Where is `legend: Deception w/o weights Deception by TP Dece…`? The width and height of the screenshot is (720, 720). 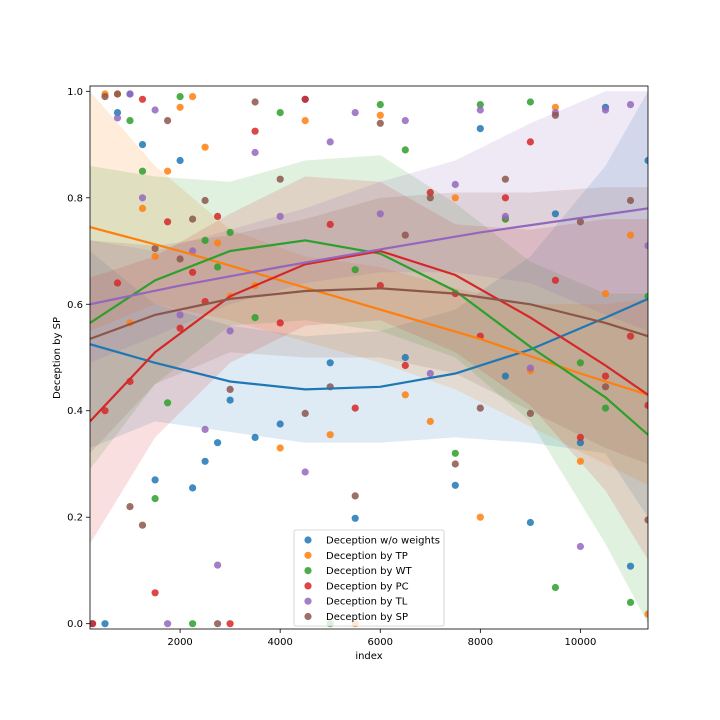 legend: Deception w/o weights Deception by TP Dece… is located at coordinates (369, 578).